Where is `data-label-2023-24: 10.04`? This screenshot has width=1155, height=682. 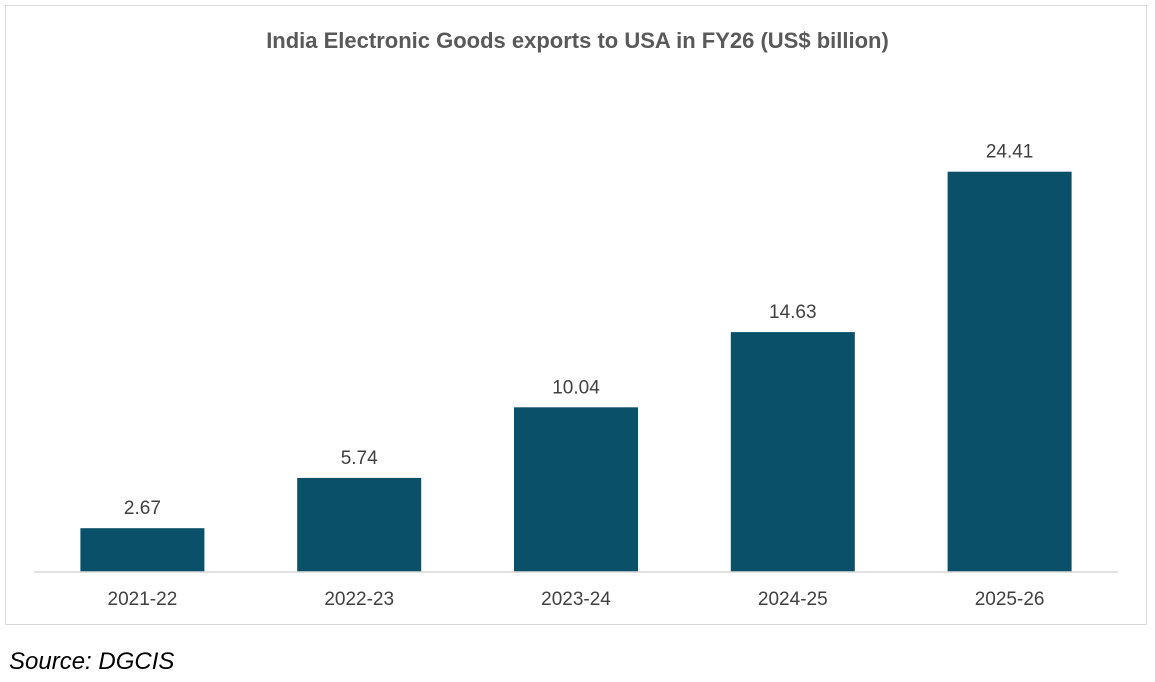 data-label-2023-24: 10.04 is located at coordinates (576, 387).